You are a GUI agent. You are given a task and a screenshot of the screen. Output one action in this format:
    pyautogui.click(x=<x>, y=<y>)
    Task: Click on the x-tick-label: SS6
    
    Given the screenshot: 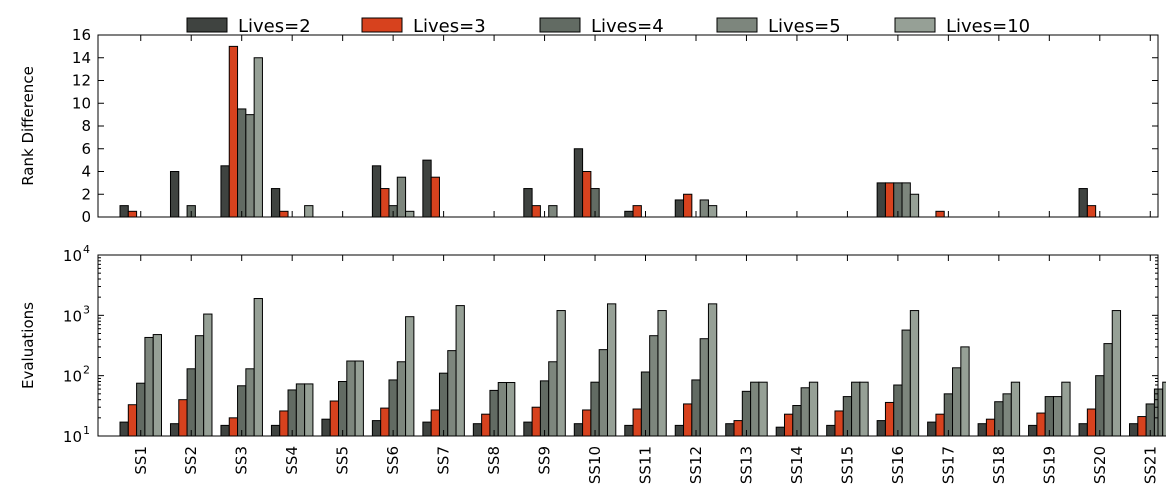 What is the action you would take?
    pyautogui.click(x=393, y=460)
    